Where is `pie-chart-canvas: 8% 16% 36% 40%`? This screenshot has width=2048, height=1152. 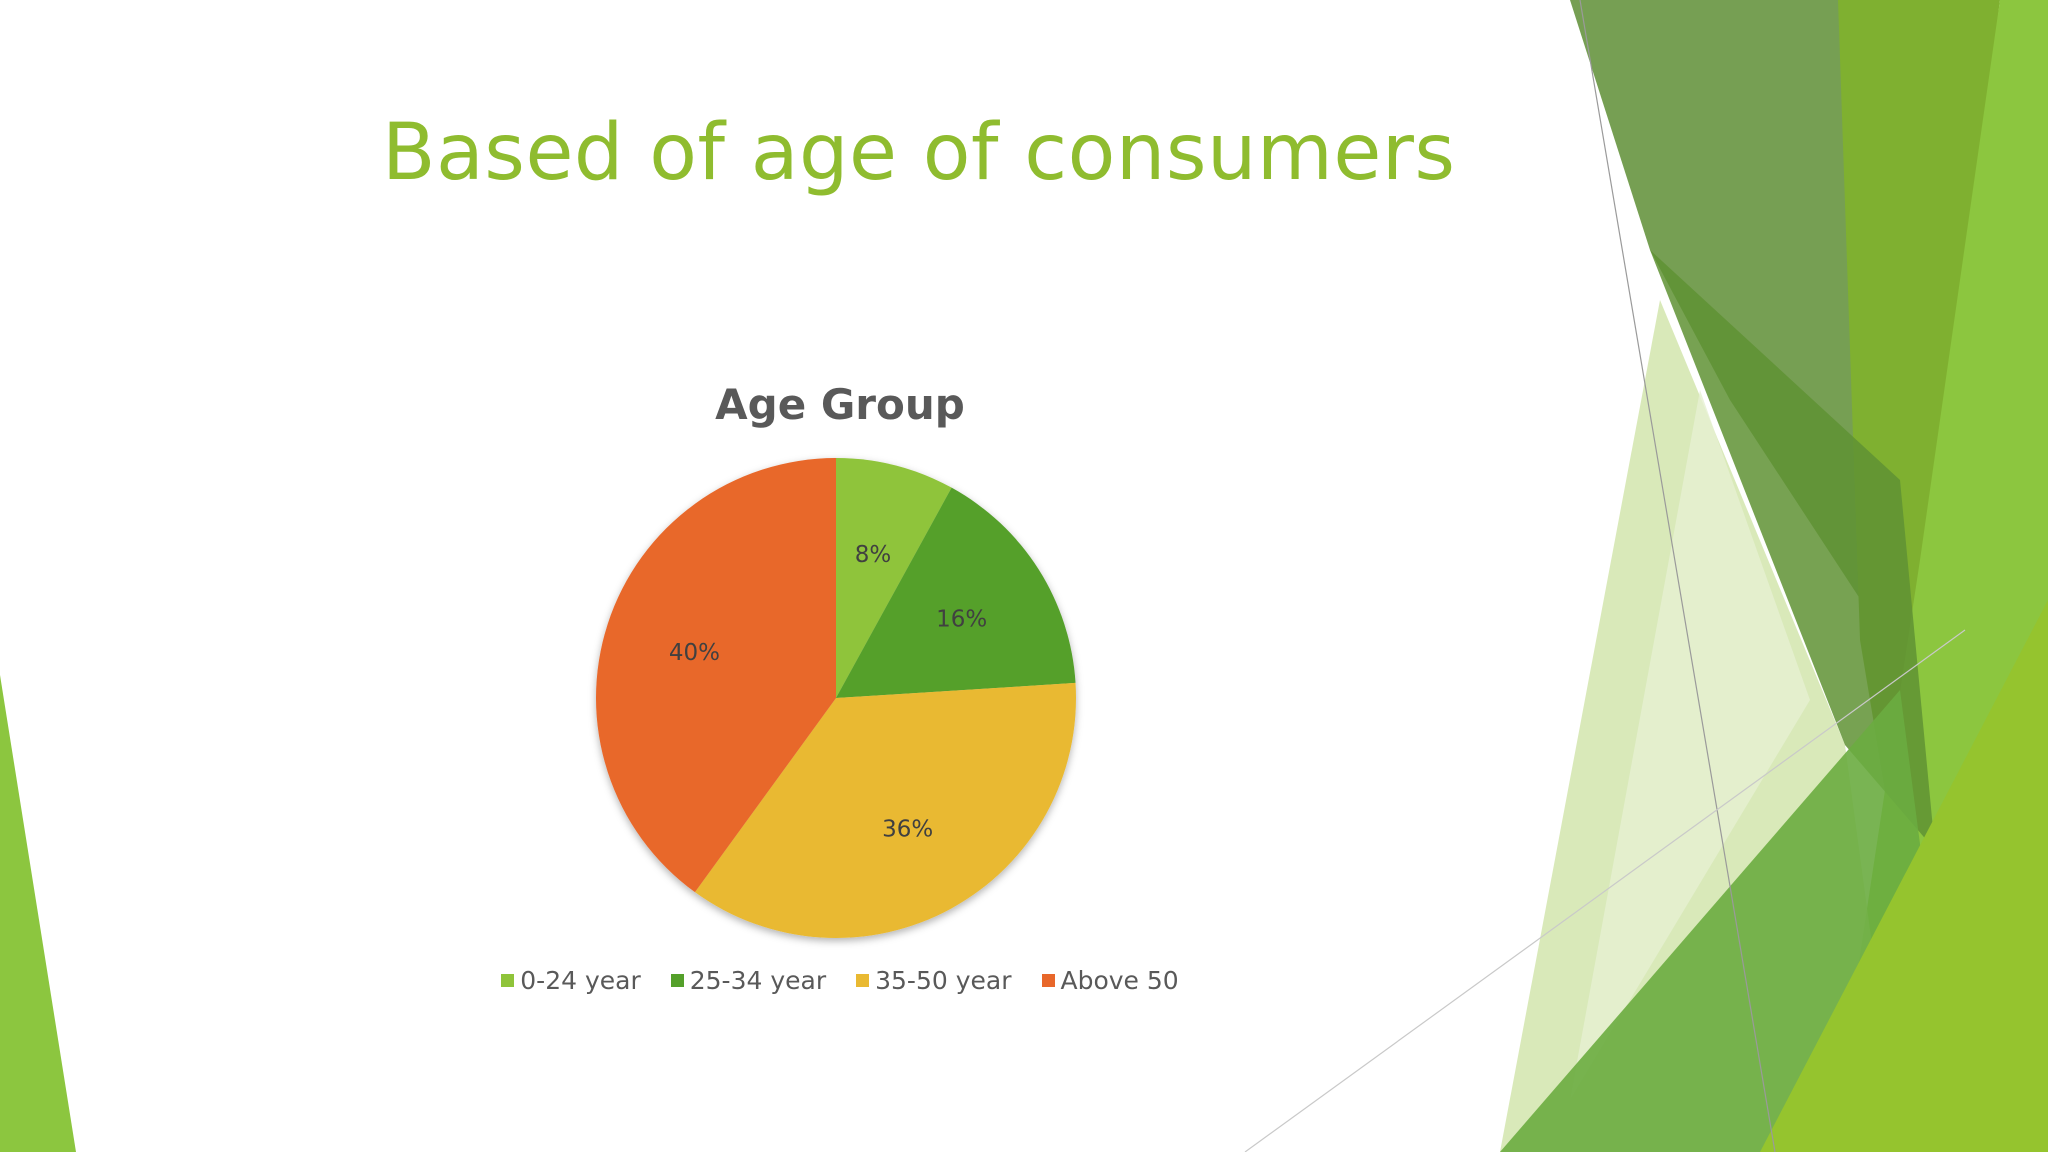
pie-chart-canvas: 8% 16% 36% 40% is located at coordinates (835, 698).